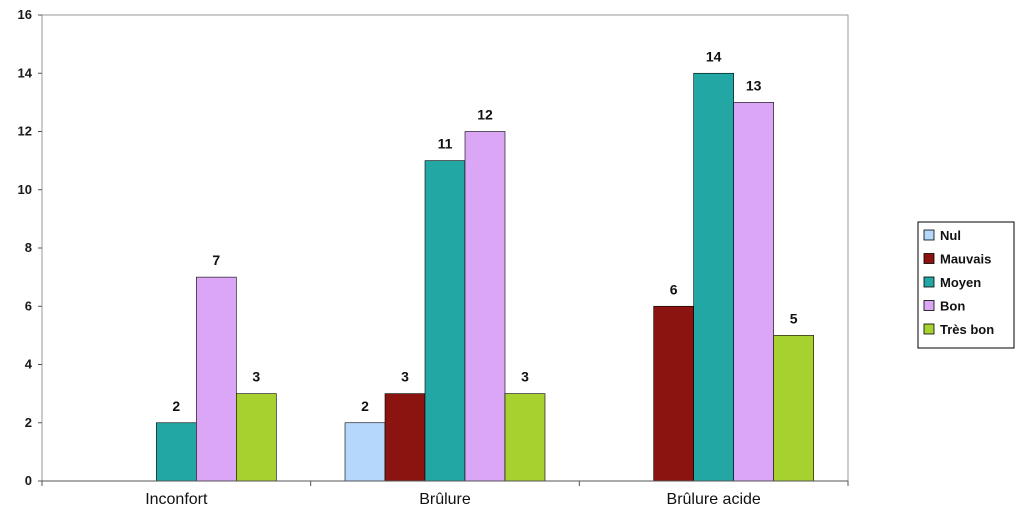  Describe the element at coordinates (952, 306) in the screenshot. I see `legend-label: Bon` at that location.